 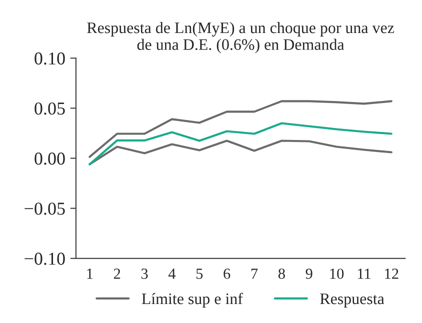 I want to click on y-tick-label: 0.10, so click(x=49, y=58).